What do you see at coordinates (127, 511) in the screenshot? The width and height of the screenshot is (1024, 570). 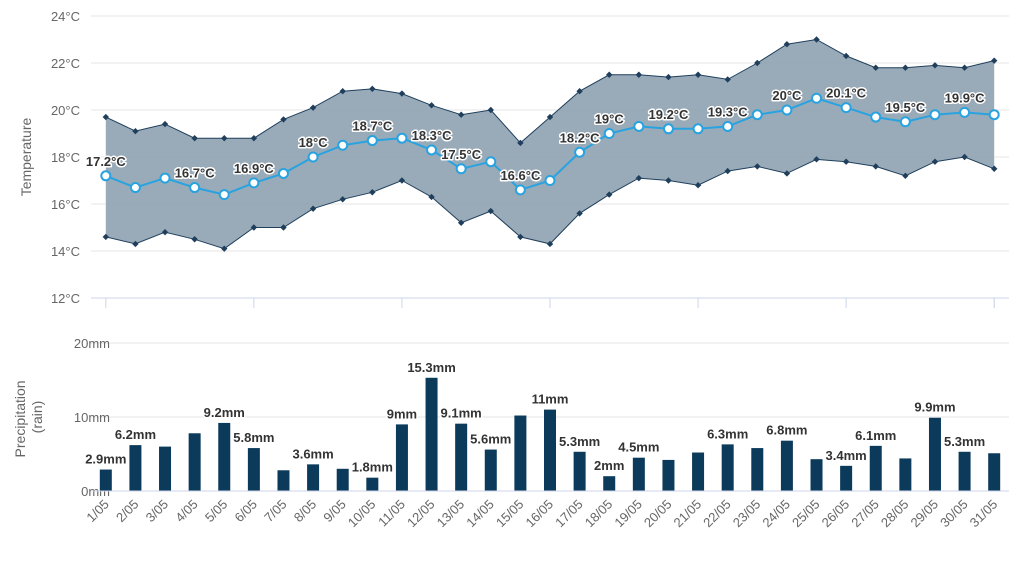 I see `precipitation-x-tick-label: 2/05` at bounding box center [127, 511].